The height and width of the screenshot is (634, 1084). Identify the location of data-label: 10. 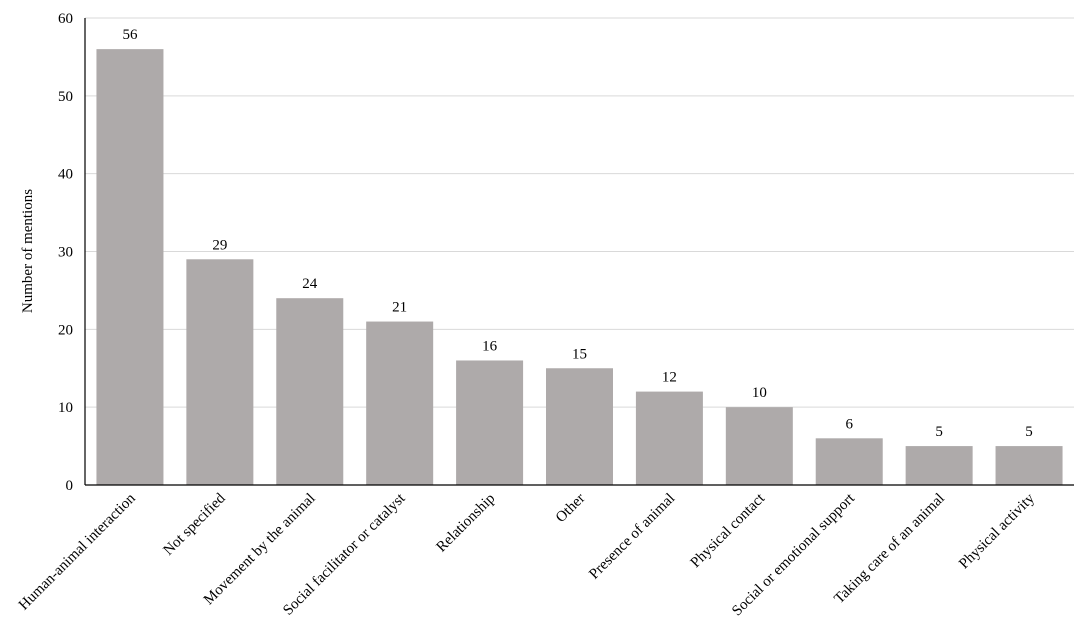
(759, 393).